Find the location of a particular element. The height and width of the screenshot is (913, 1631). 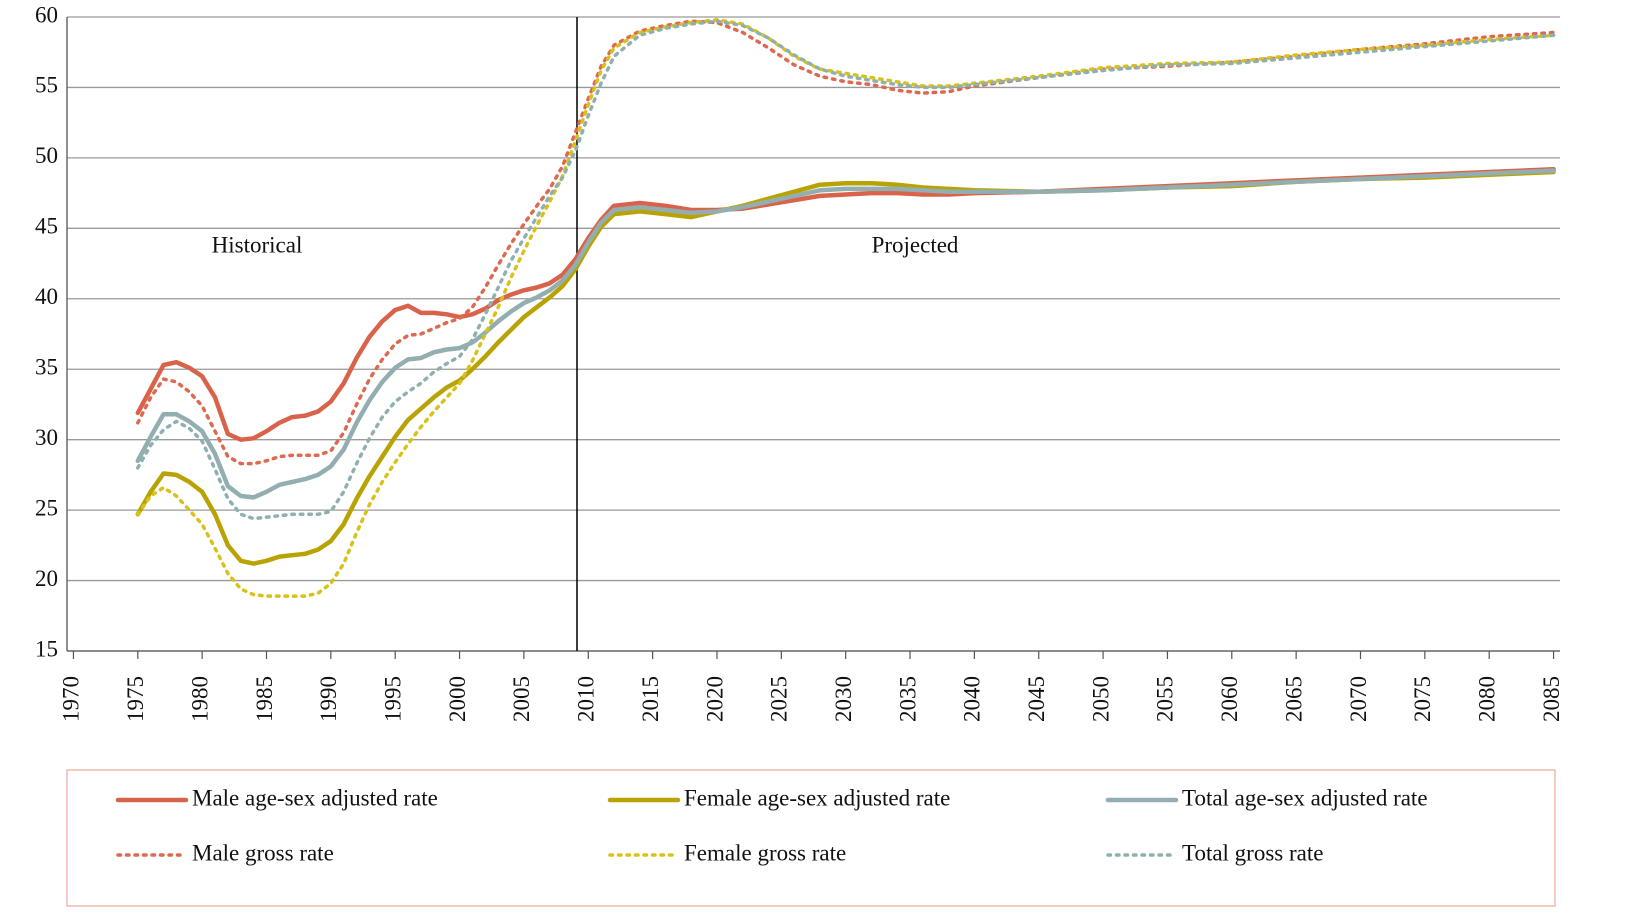

x-tick-label: 2025 is located at coordinates (779, 699).